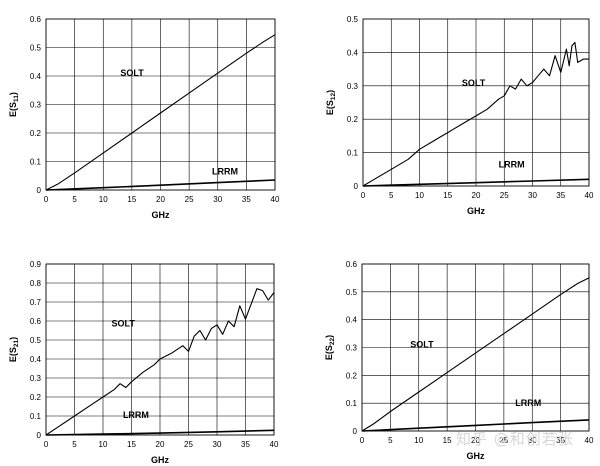 Image resolution: width=600 pixels, height=466 pixels. I want to click on y-tick-label: 0.8, so click(36, 283).